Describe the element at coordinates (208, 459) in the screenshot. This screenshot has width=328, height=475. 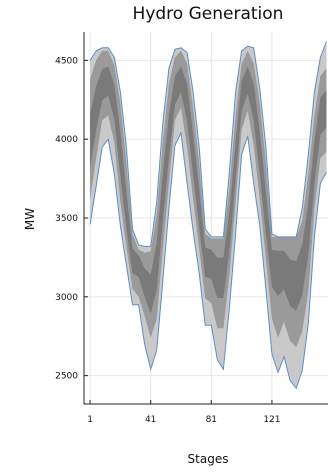
I see `x-axis-label: Stages` at that location.